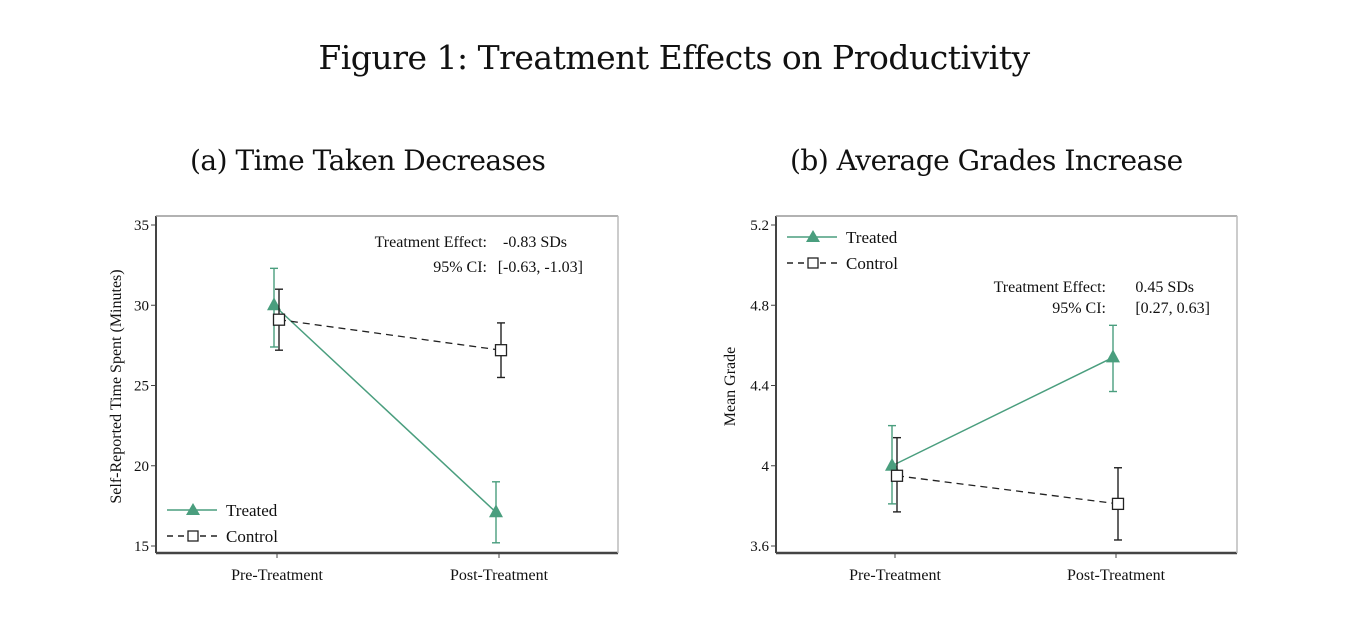 This screenshot has height=620, width=1348. What do you see at coordinates (141, 306) in the screenshot?
I see `y-tick-label: 30` at bounding box center [141, 306].